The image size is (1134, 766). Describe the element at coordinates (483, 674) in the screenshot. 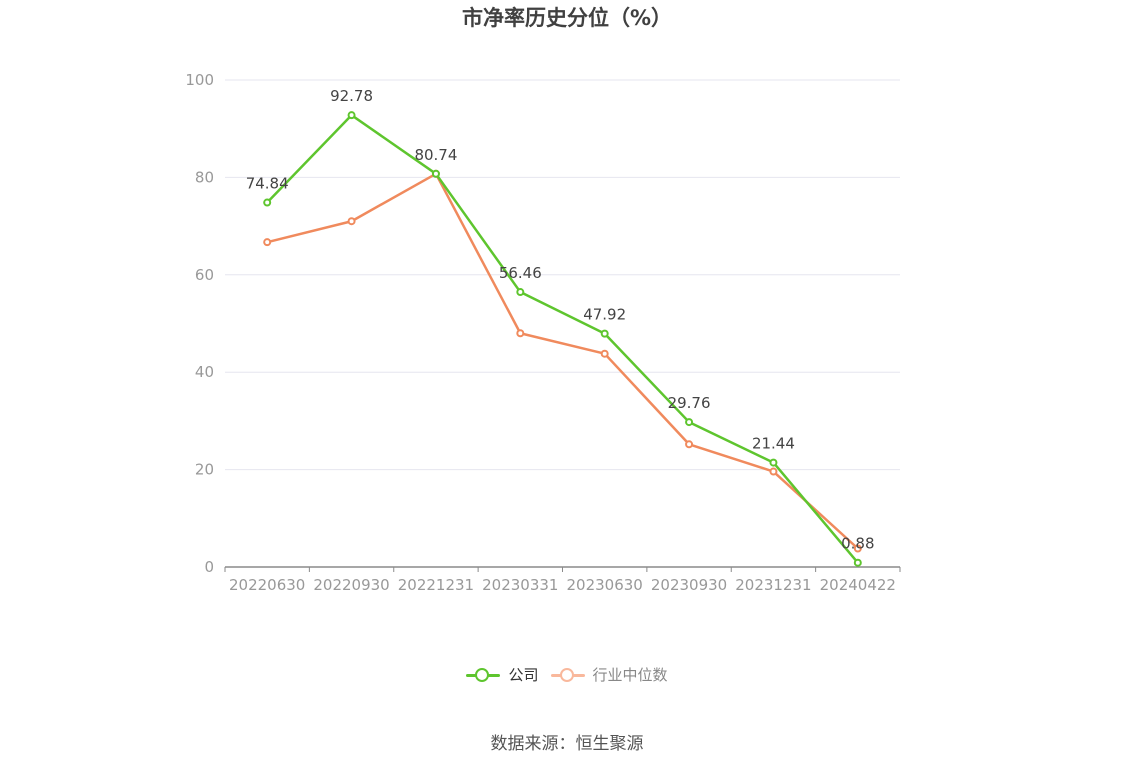

I see `legend-swatch-company` at that location.